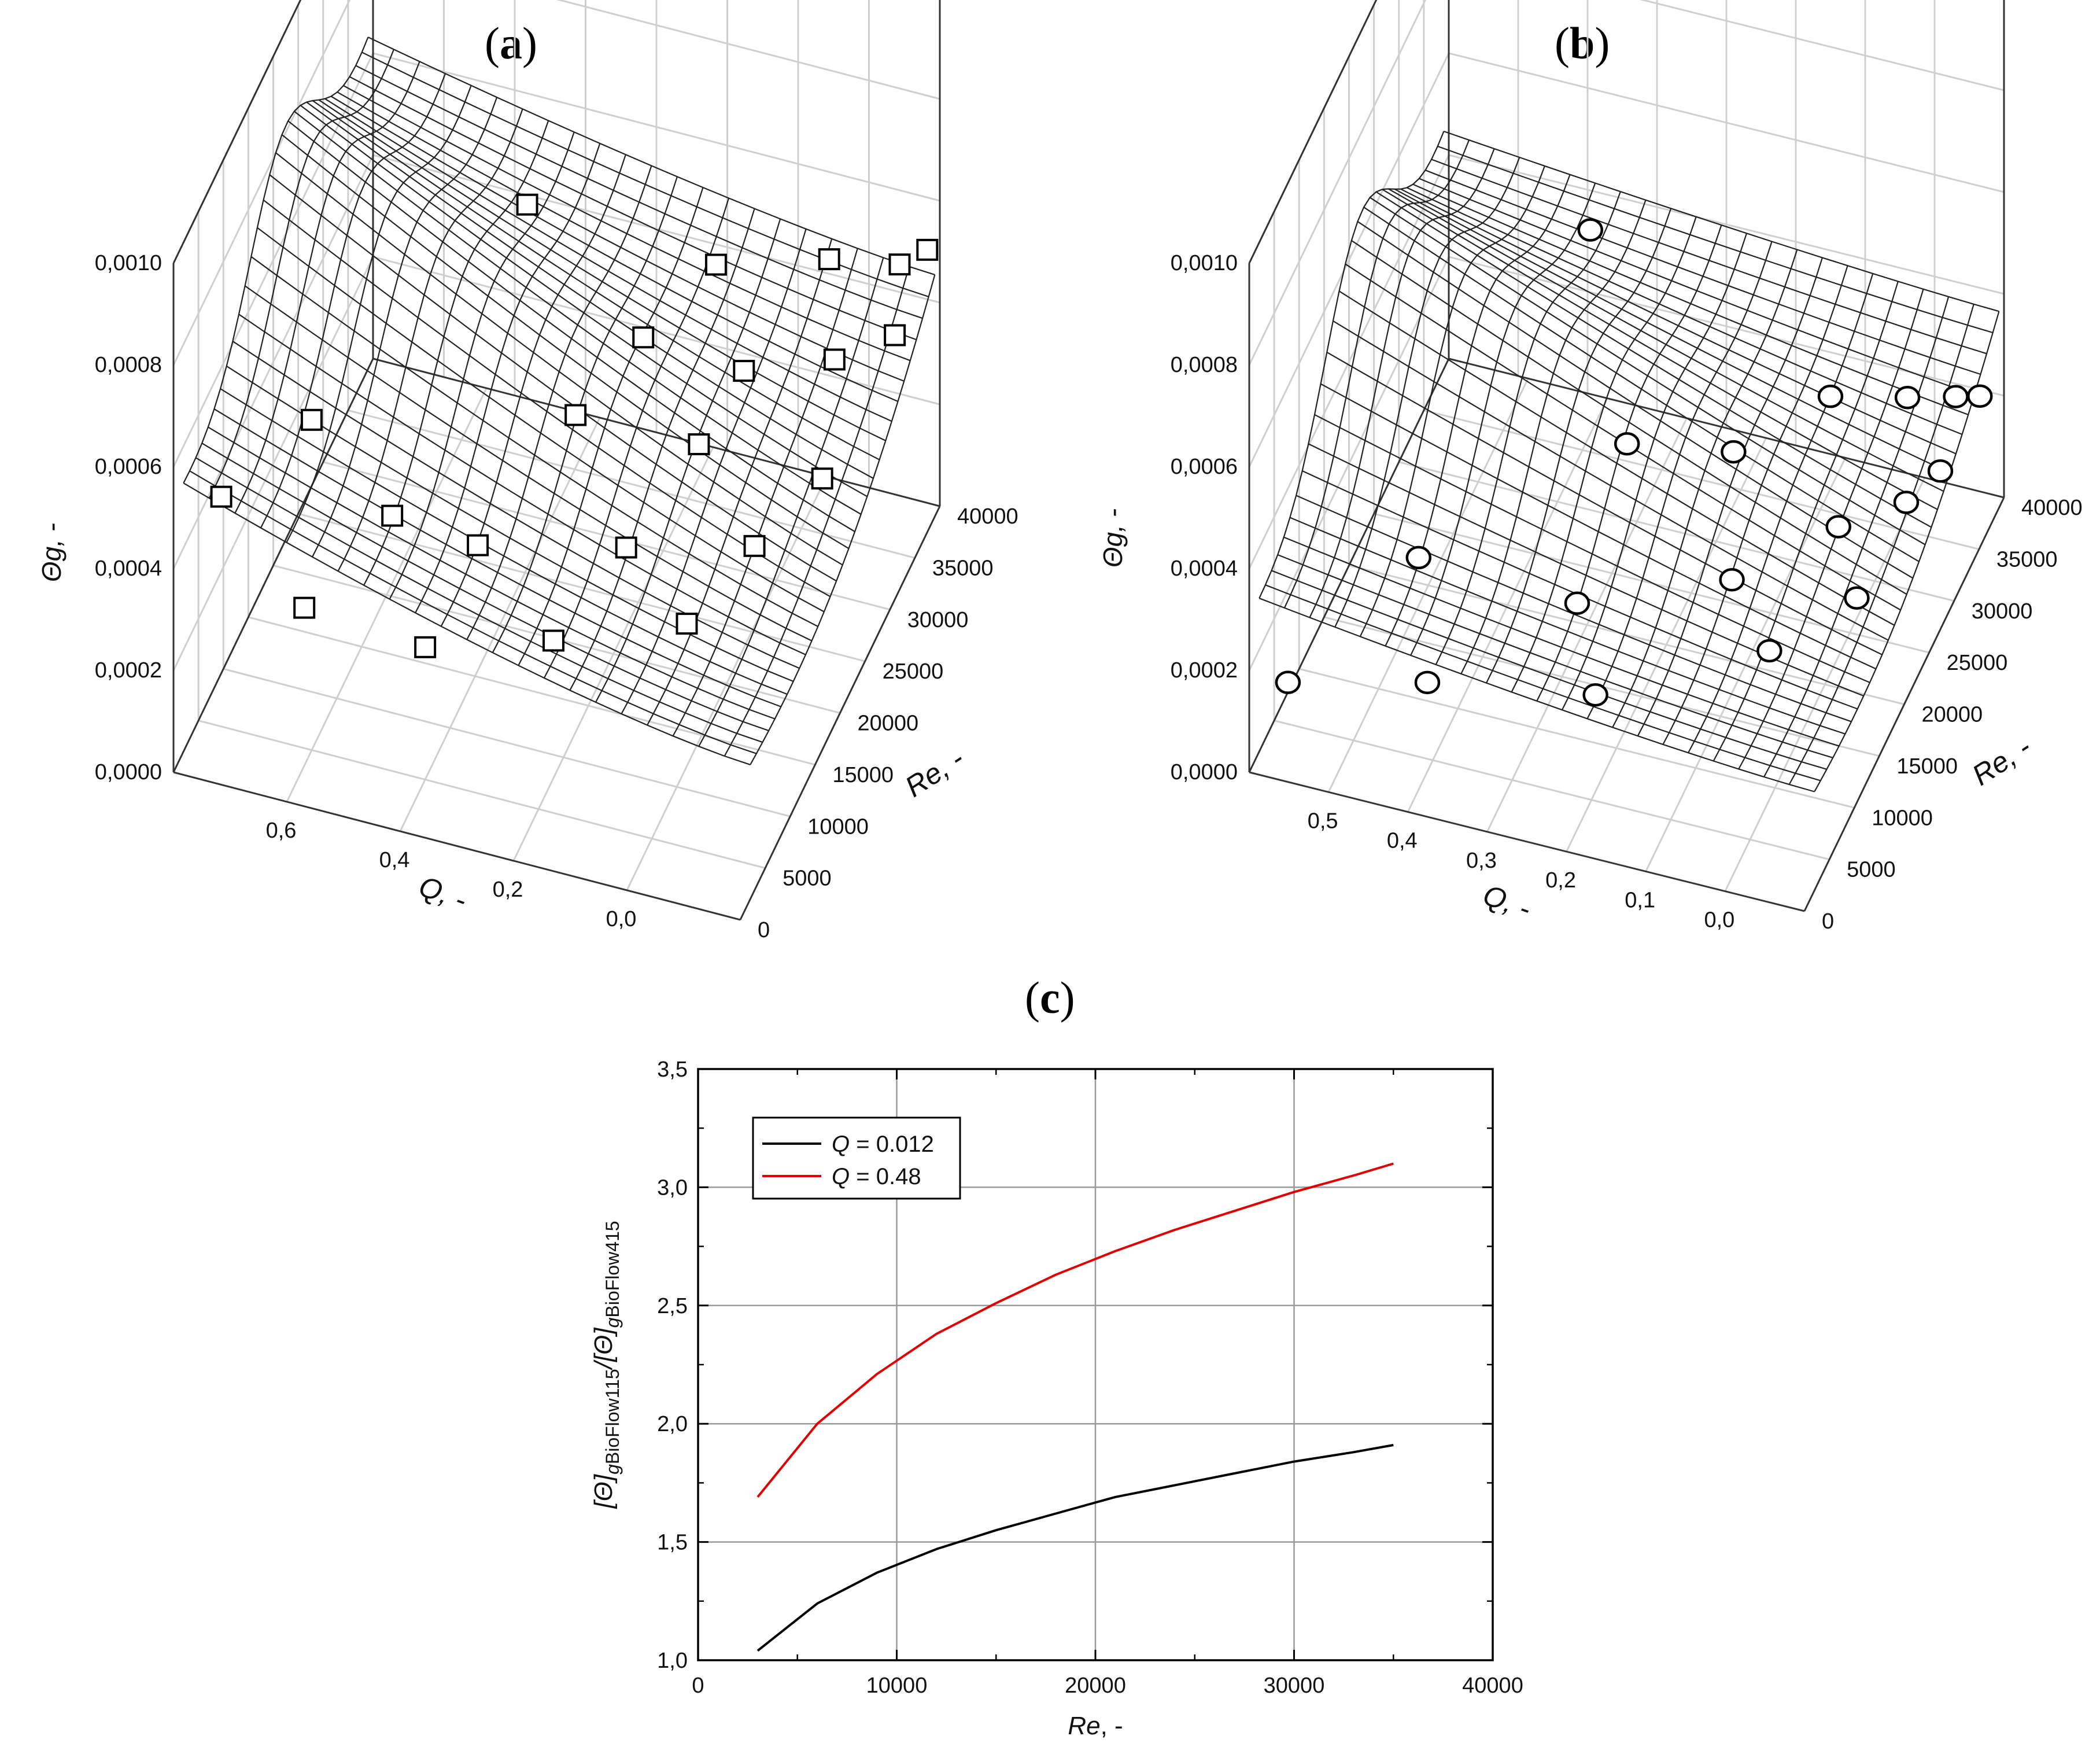 The image size is (2100, 1747). What do you see at coordinates (128, 772) in the screenshot?
I see `z-tick-label: 0,0000` at bounding box center [128, 772].